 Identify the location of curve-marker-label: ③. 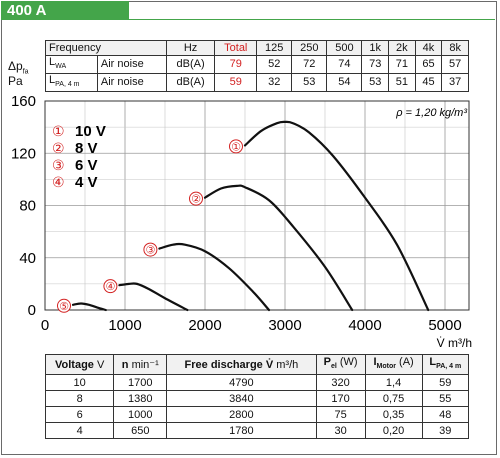
(150, 250).